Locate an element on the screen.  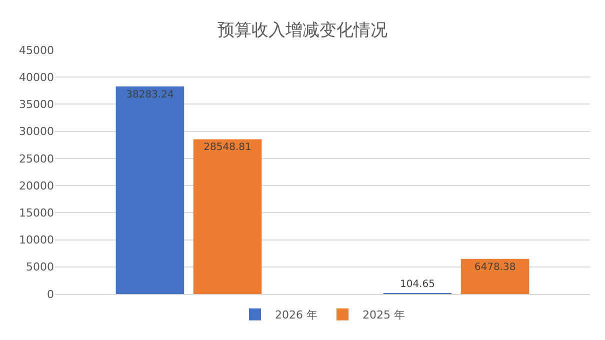
y-tick-label: 5000 is located at coordinates (40, 267).